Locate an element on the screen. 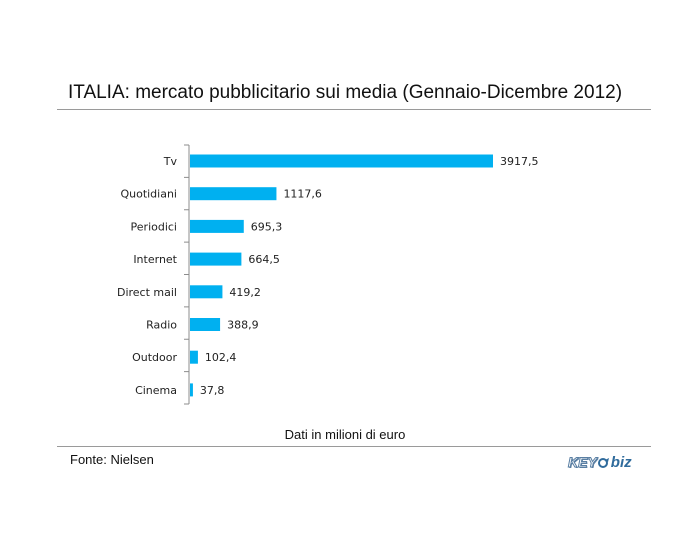 This screenshot has height=550, width=700. value-label: 664,5 is located at coordinates (264, 259).